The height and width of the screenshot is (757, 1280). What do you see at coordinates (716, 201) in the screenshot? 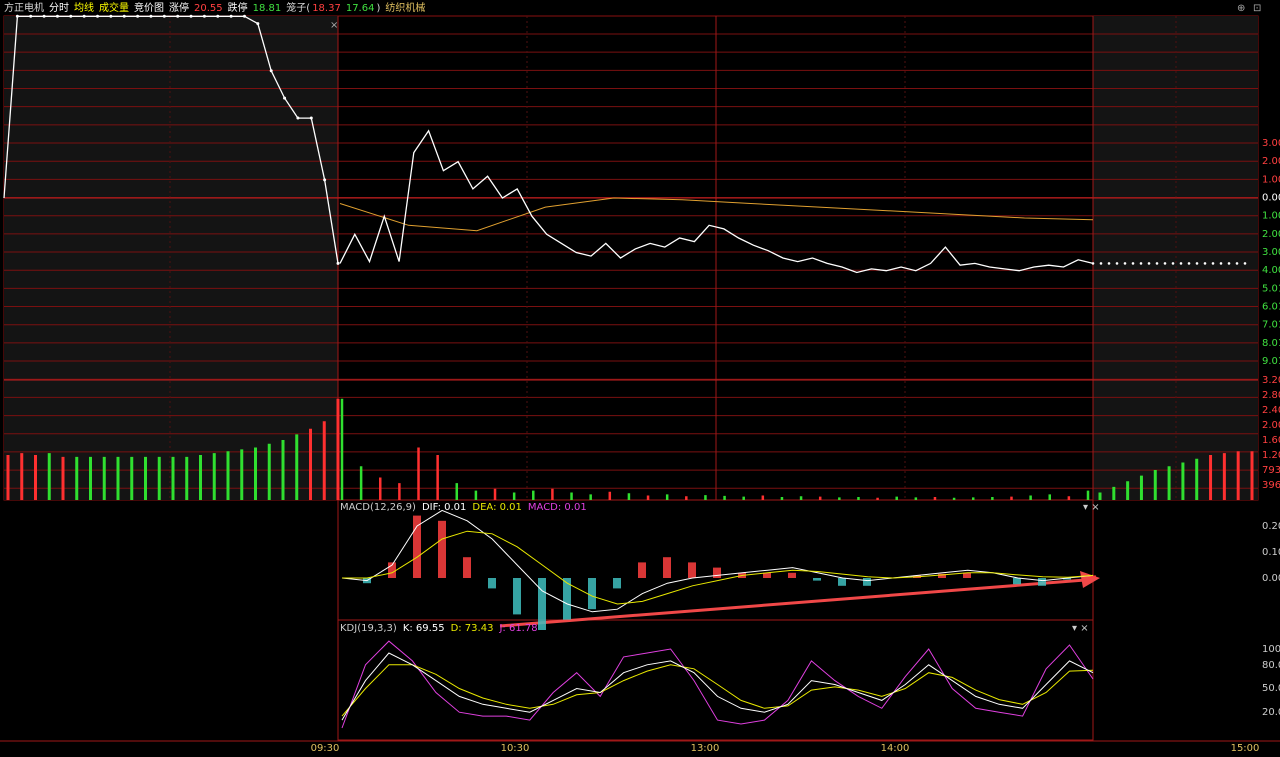
I see `price-line` at bounding box center [716, 201].